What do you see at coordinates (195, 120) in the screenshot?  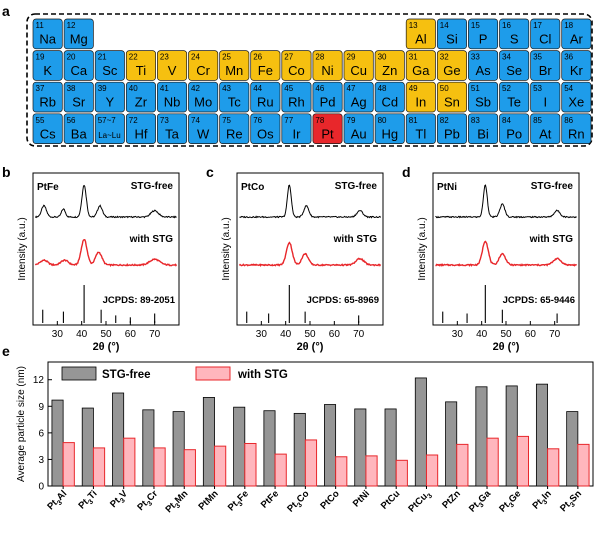 I see `element-number: 74` at bounding box center [195, 120].